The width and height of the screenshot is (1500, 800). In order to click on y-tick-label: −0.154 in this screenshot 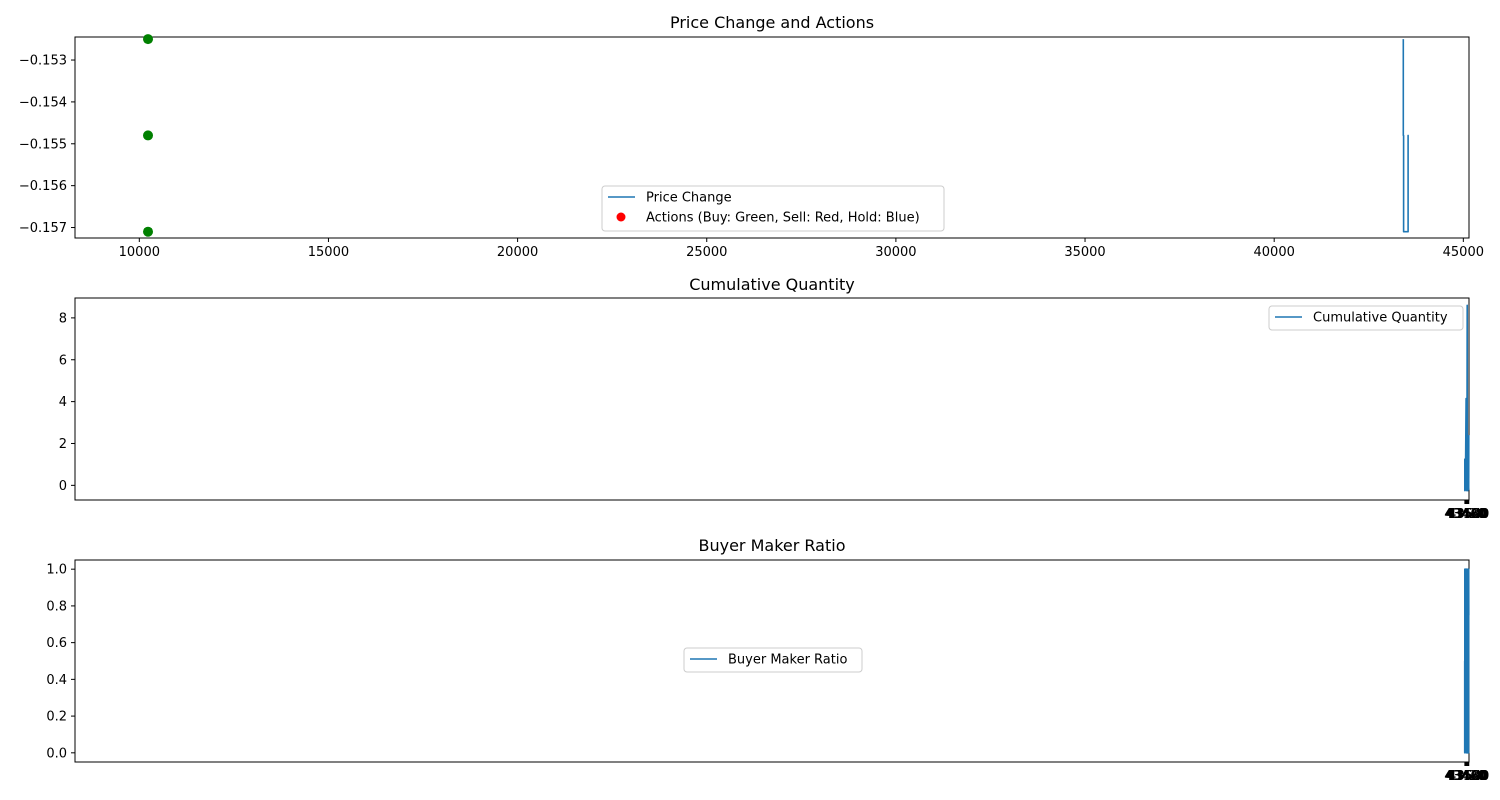, I will do `click(43, 102)`.